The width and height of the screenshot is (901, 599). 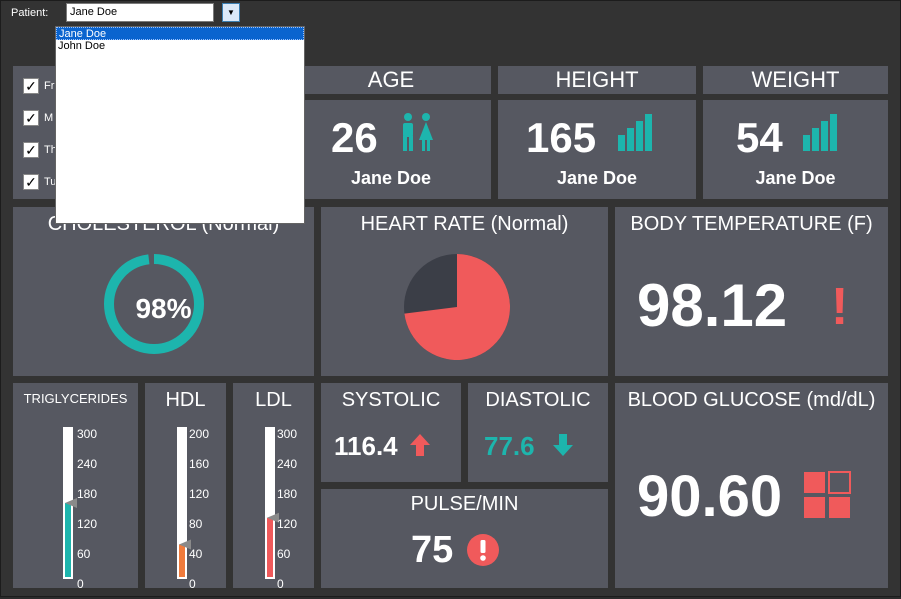 What do you see at coordinates (795, 80) in the screenshot?
I see `weight-header: WEIGHT` at bounding box center [795, 80].